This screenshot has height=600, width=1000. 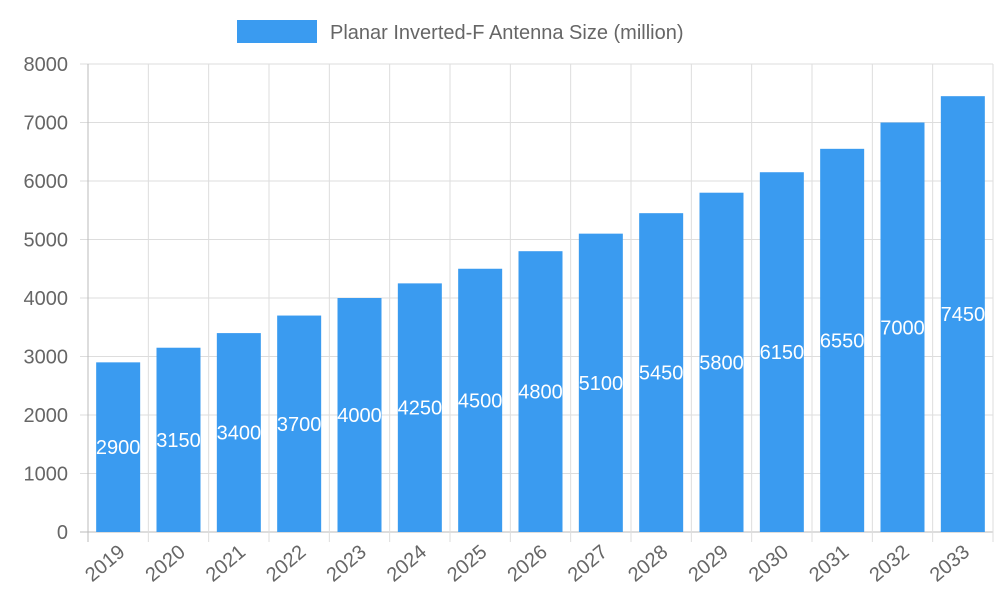 What do you see at coordinates (46, 358) in the screenshot?
I see `y-tick-label: 3000` at bounding box center [46, 358].